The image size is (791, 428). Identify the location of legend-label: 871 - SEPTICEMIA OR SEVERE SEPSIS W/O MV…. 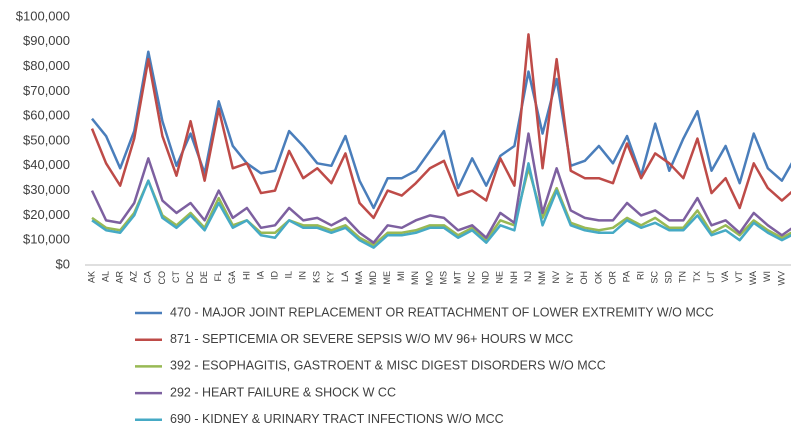
(371, 339).